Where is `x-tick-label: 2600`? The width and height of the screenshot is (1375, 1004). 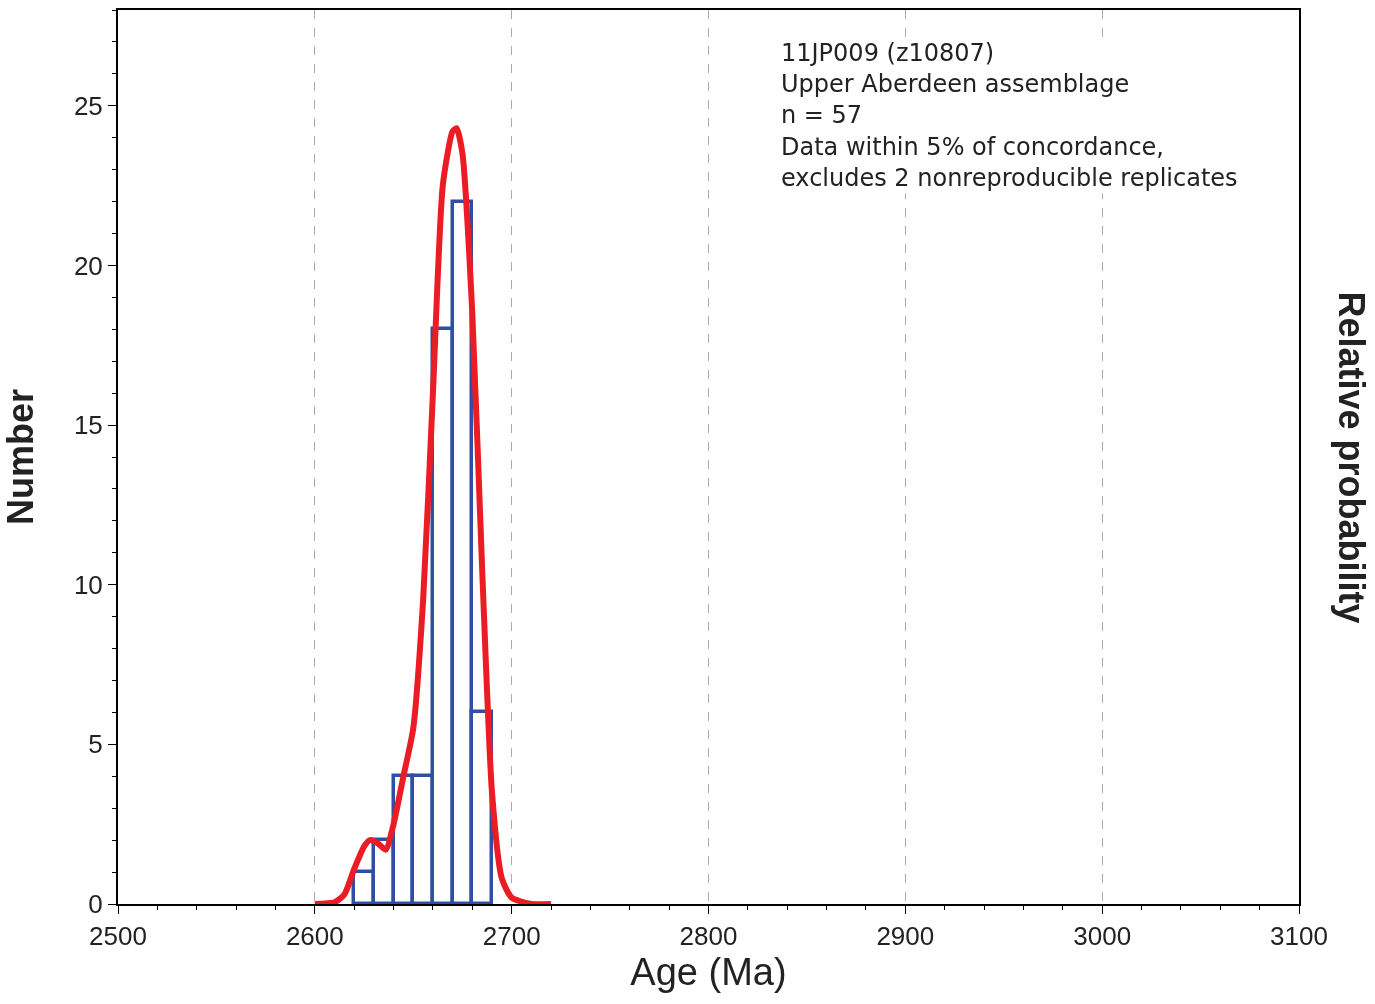 x-tick-label: 2600 is located at coordinates (314, 936).